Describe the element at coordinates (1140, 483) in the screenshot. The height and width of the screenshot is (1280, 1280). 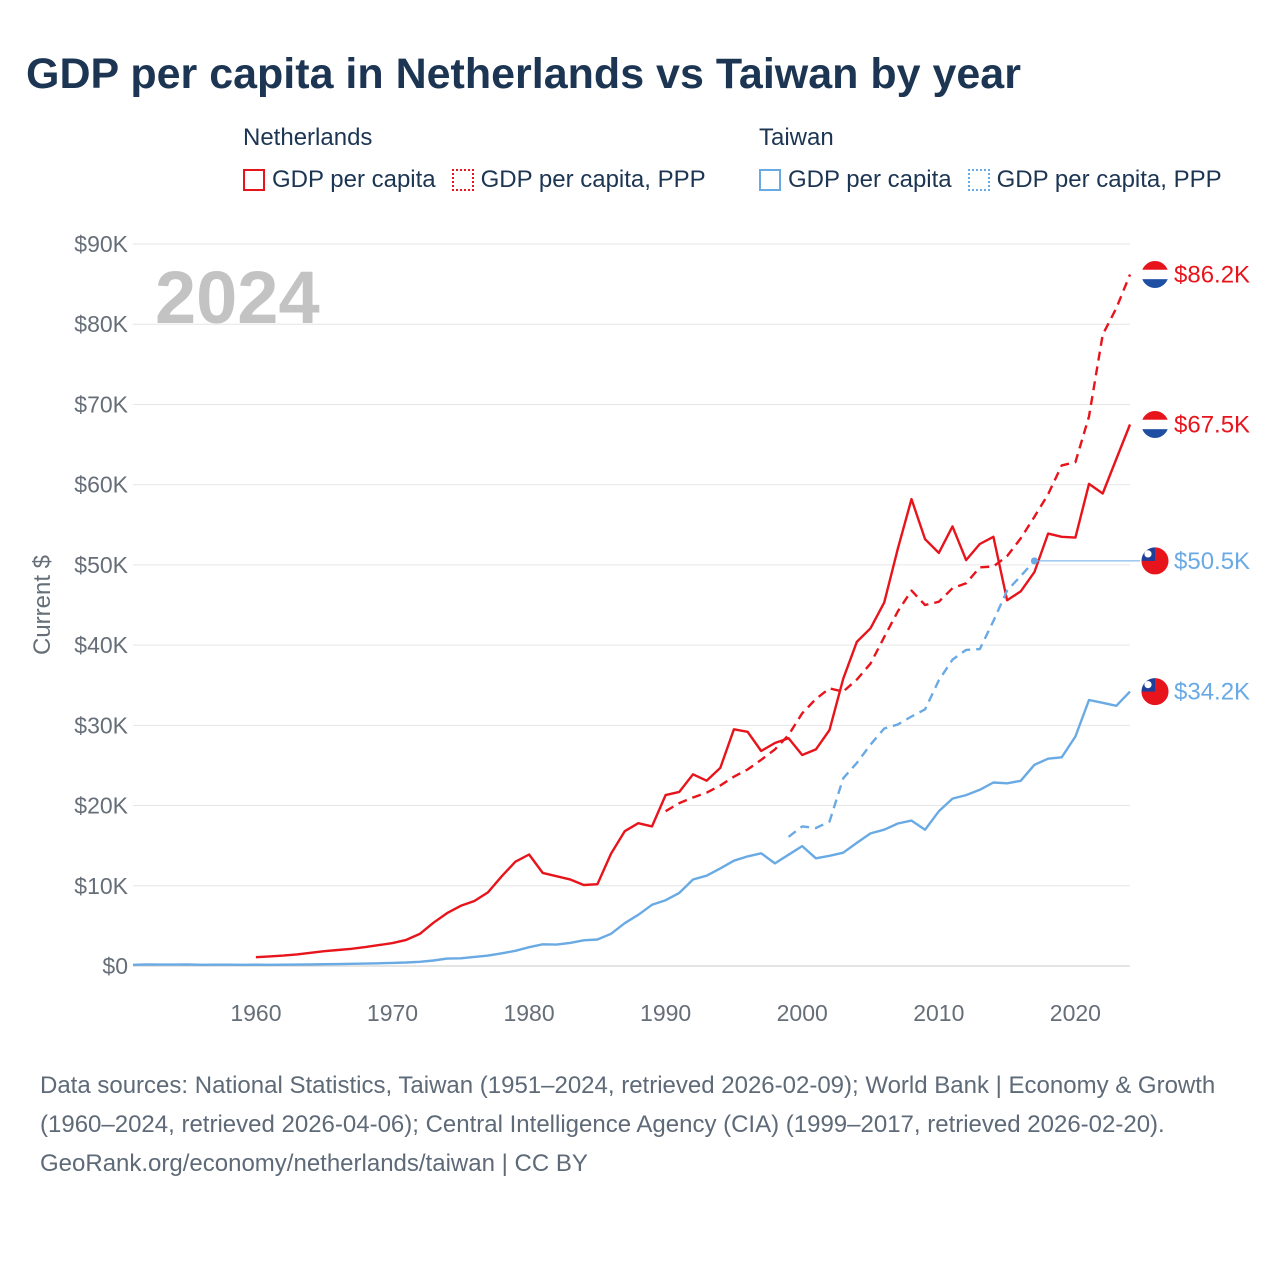
I see `series-end-labels: $67.5K $86.2K $34.2K $50.5K` at that location.